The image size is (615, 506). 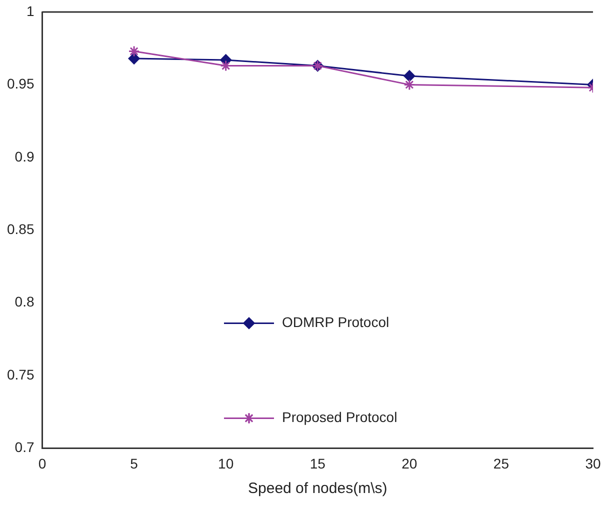 I want to click on y-tick-label: 0.95, so click(x=20, y=84).